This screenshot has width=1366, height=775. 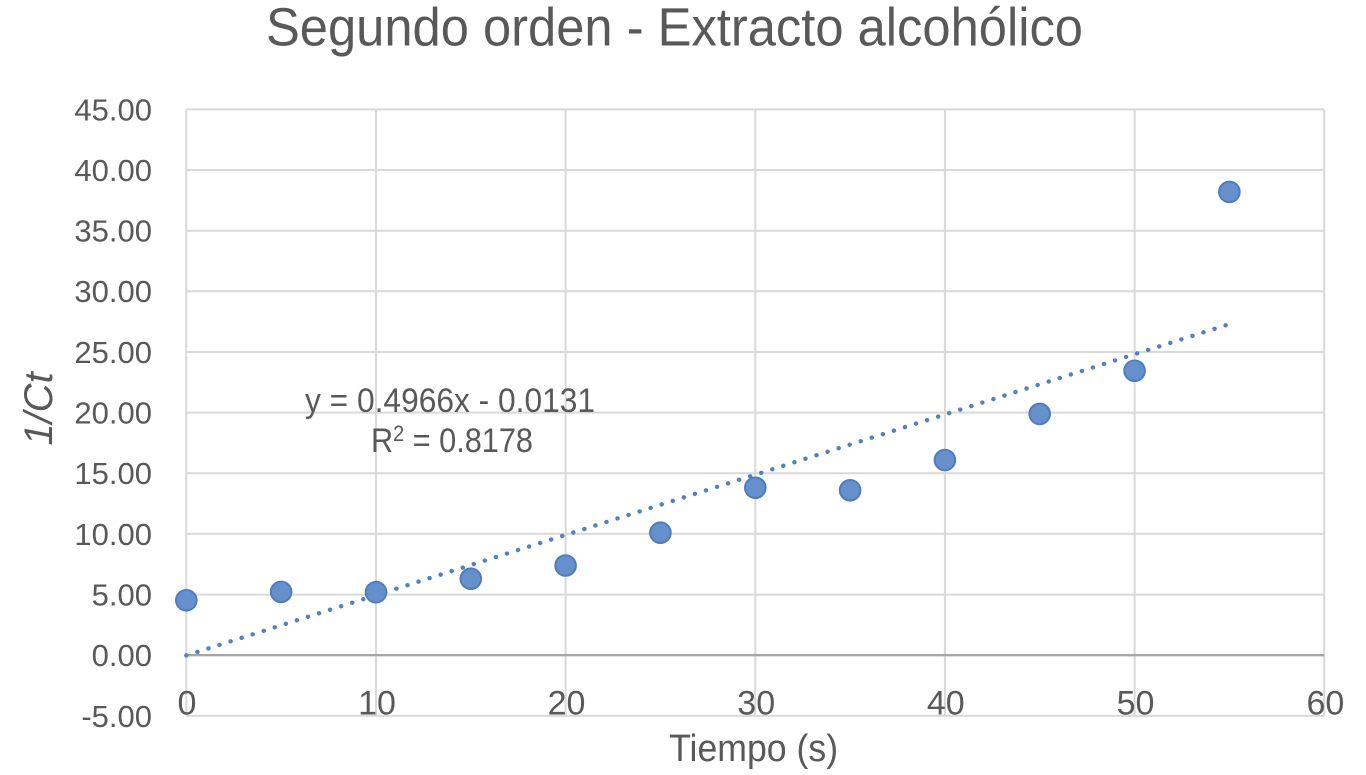 What do you see at coordinates (113, 352) in the screenshot?
I see `svg-text: 25.00` at bounding box center [113, 352].